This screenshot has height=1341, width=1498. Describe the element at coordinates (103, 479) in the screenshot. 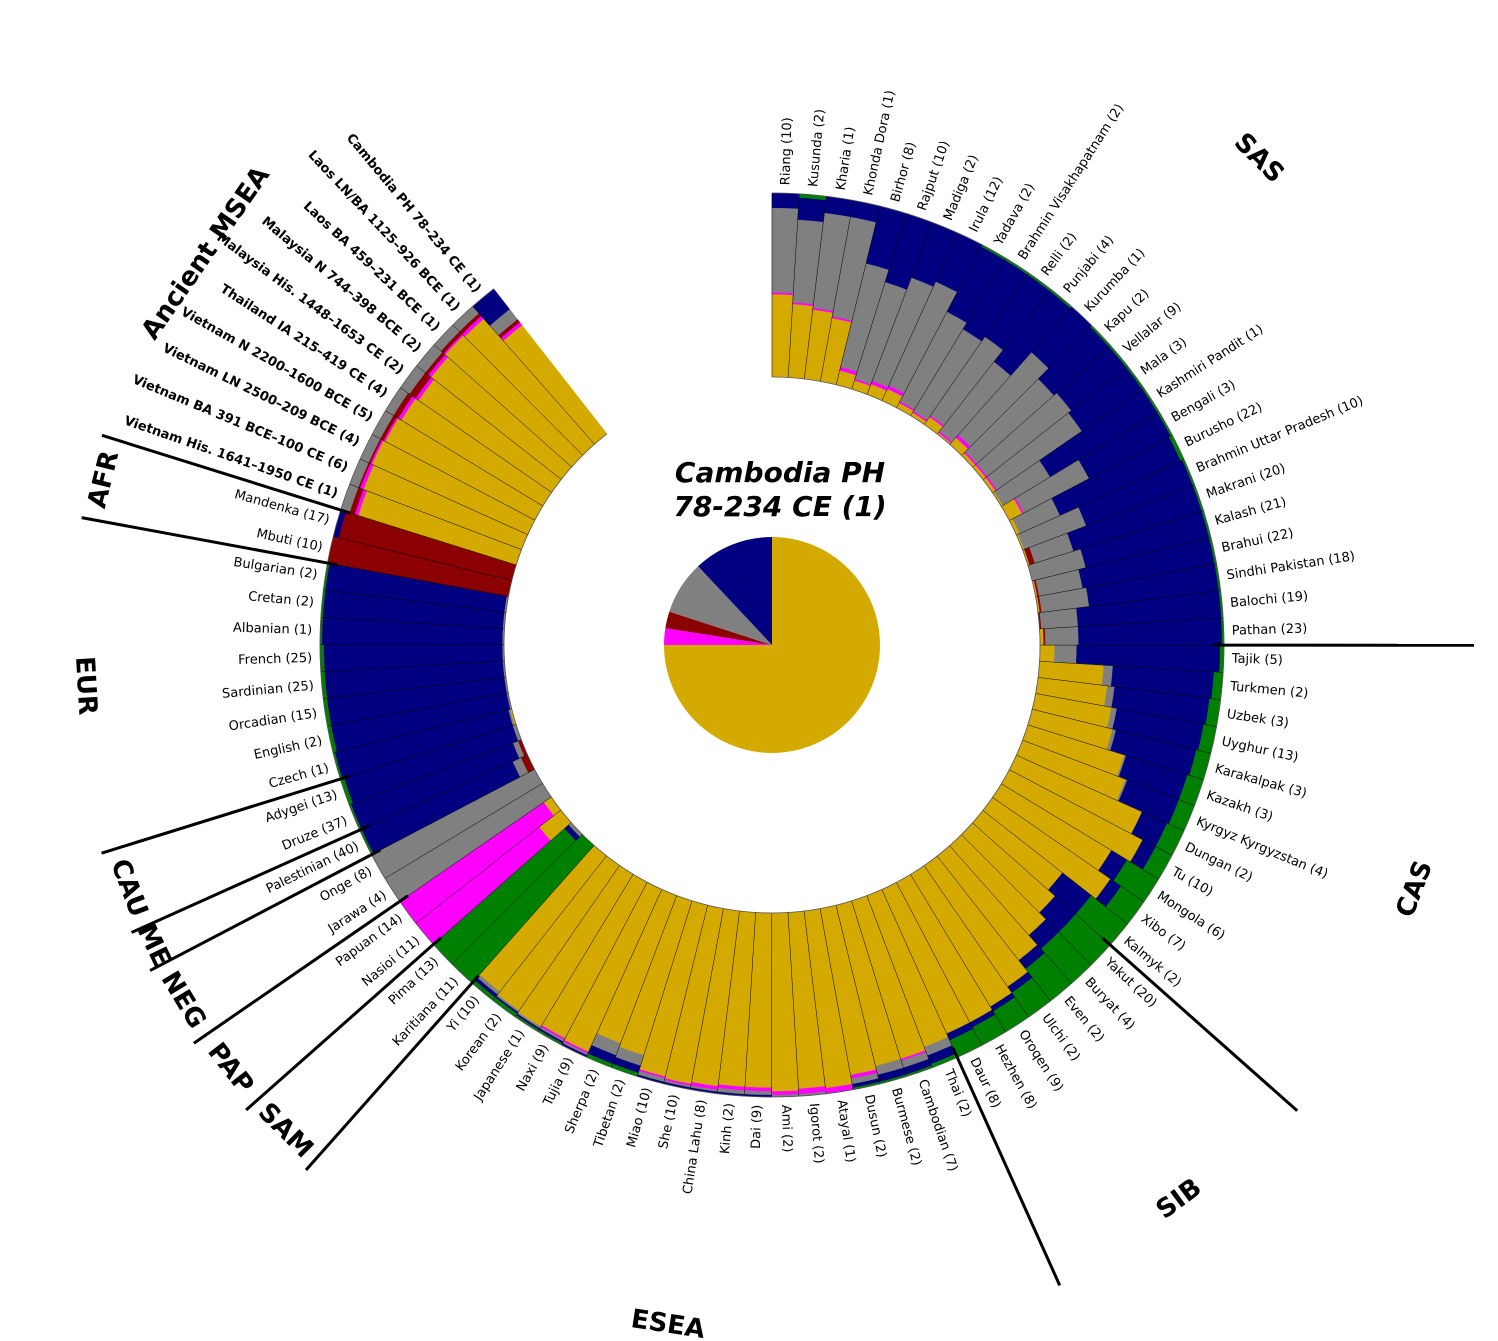

I see `region-label: AFR` at that location.